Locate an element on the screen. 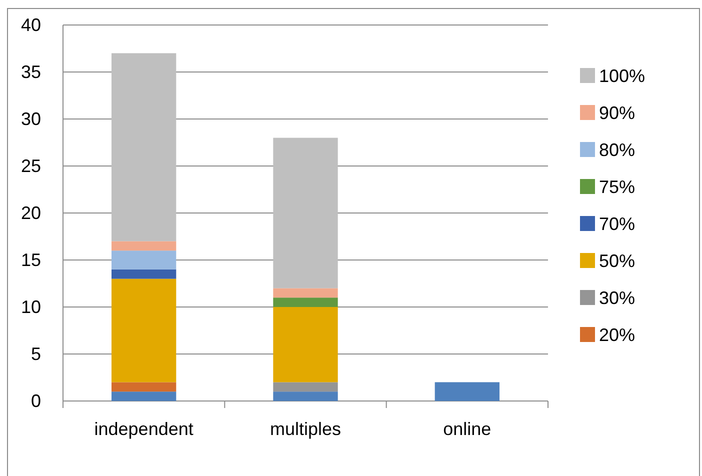 The width and height of the screenshot is (702, 476). y-tick-label: 20 is located at coordinates (30, 212).